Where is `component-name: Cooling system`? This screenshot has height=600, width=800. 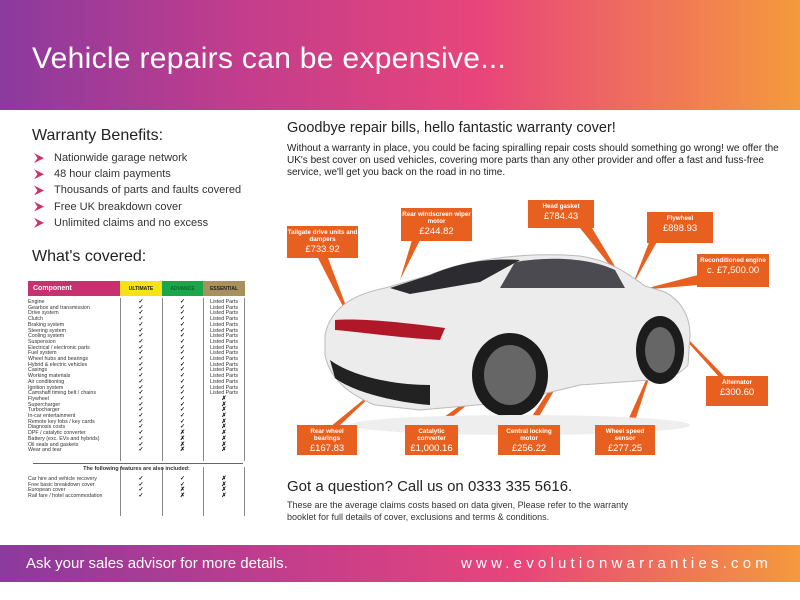 component-name: Cooling system is located at coordinates (46, 336).